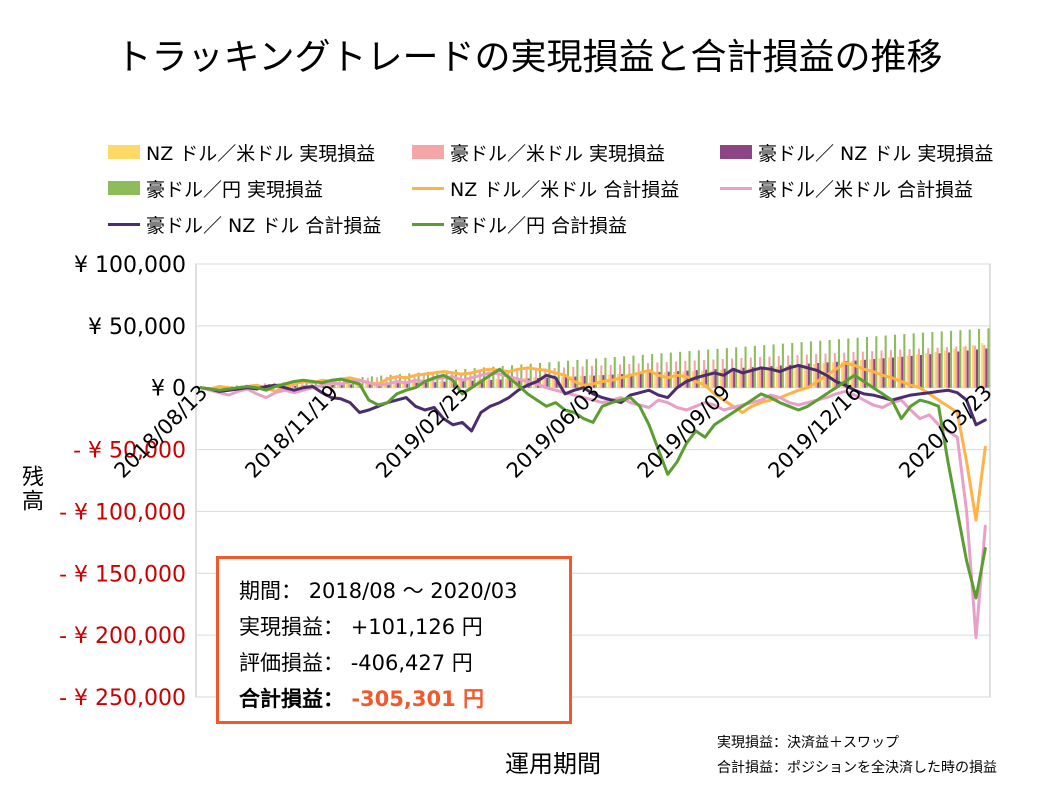 The height and width of the screenshot is (794, 1058). Describe the element at coordinates (404, 663) in the screenshot. I see `summary-unrealized-row: 評価損益： -406,427 円` at that location.